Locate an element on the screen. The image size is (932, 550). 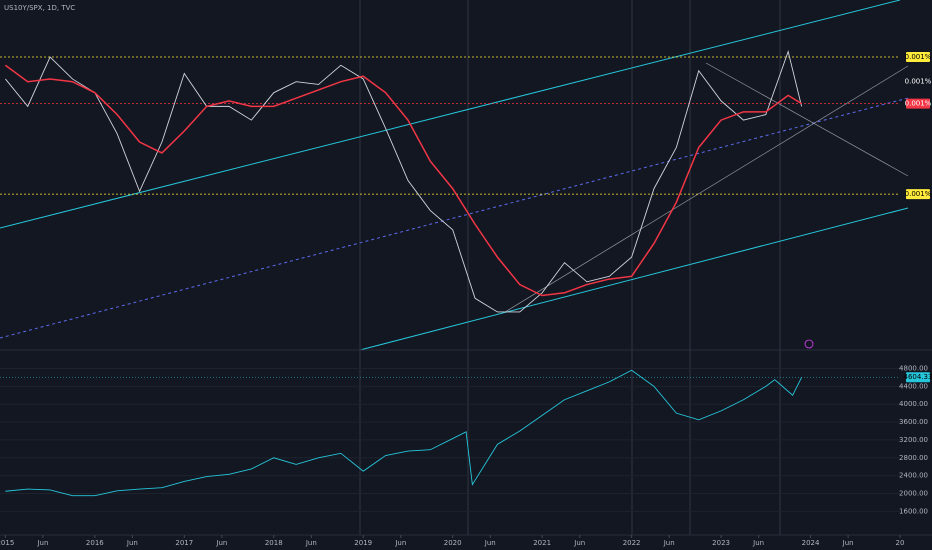
last-price-label: 4604.33 is located at coordinates (918, 377).